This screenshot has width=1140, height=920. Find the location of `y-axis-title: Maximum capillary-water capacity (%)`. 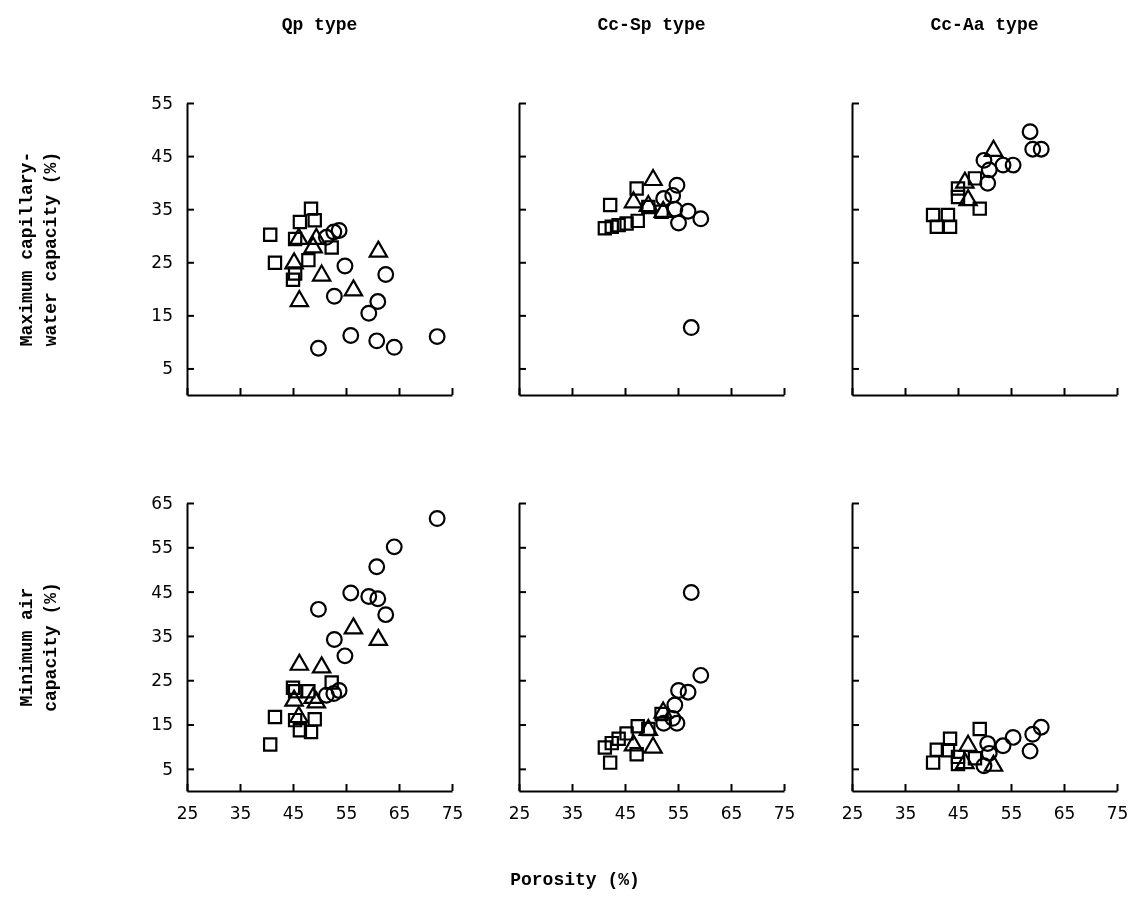

y-axis-title: Maximum capillary-water capacity (%) is located at coordinates (39, 249).